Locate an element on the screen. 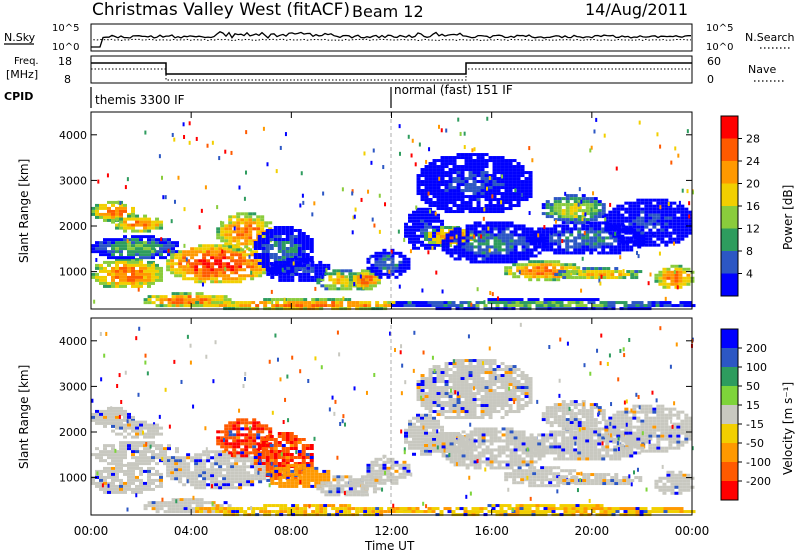 This screenshot has width=800, height=554. echo-speckle is located at coordinates (368, 191).